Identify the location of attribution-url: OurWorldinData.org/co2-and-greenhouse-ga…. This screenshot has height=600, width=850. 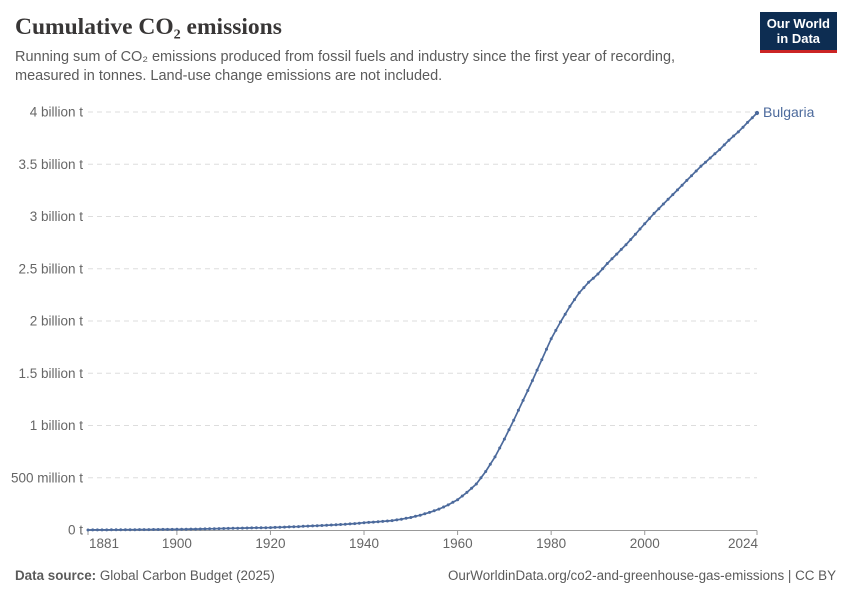
(641, 575).